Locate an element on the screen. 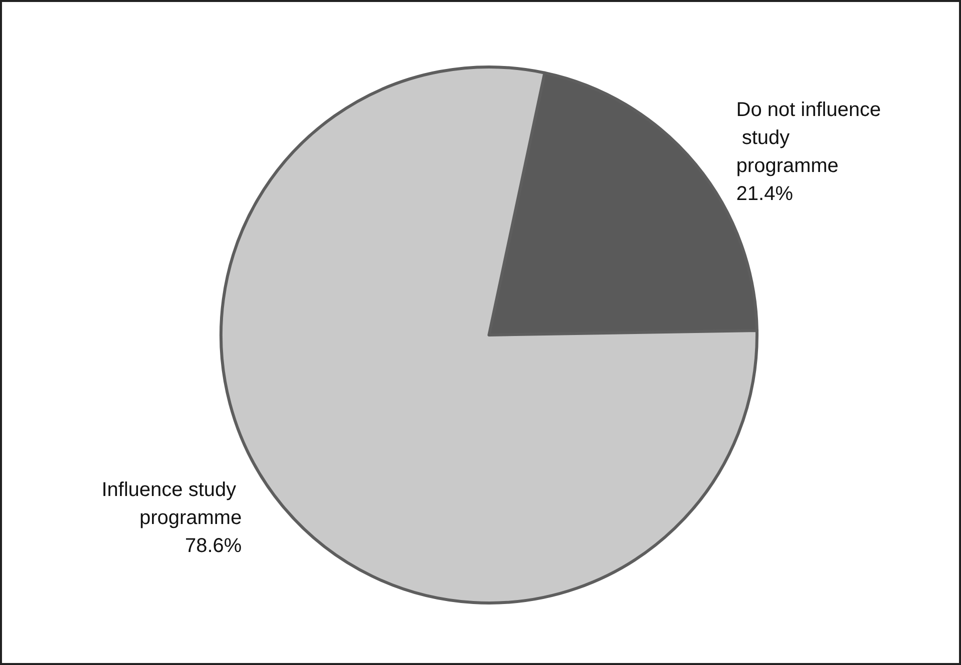  slice-label: Do not influence study programme is located at coordinates (808, 137).